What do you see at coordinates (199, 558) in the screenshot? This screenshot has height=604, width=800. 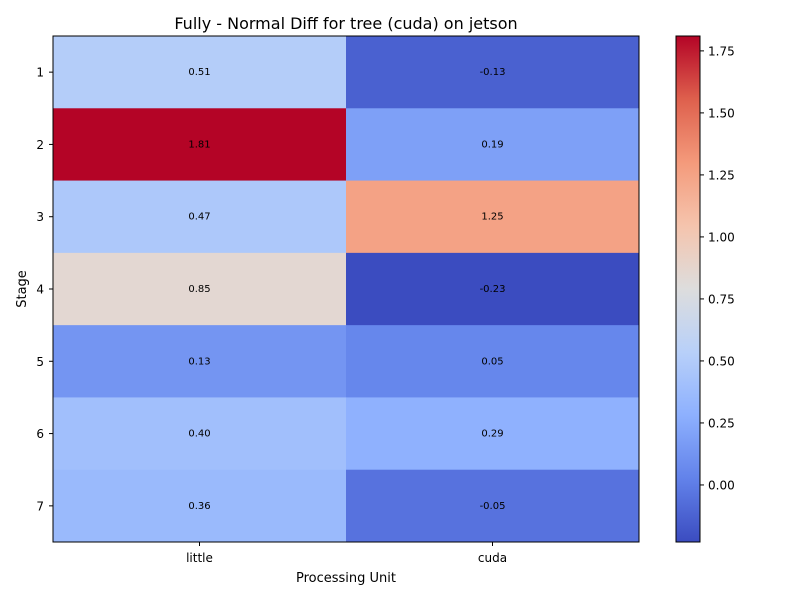 I see `x-tick-label: little` at bounding box center [199, 558].